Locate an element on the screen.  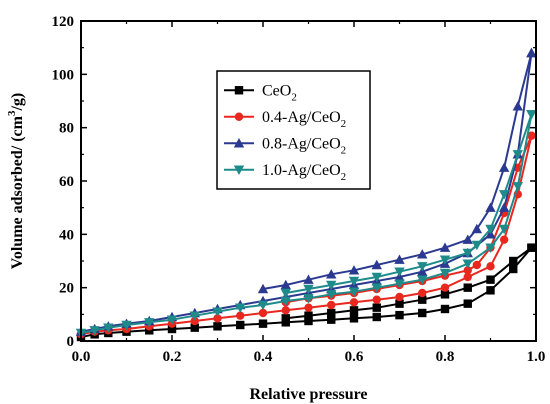
y-tick-label: 100 is located at coordinates (63, 75).